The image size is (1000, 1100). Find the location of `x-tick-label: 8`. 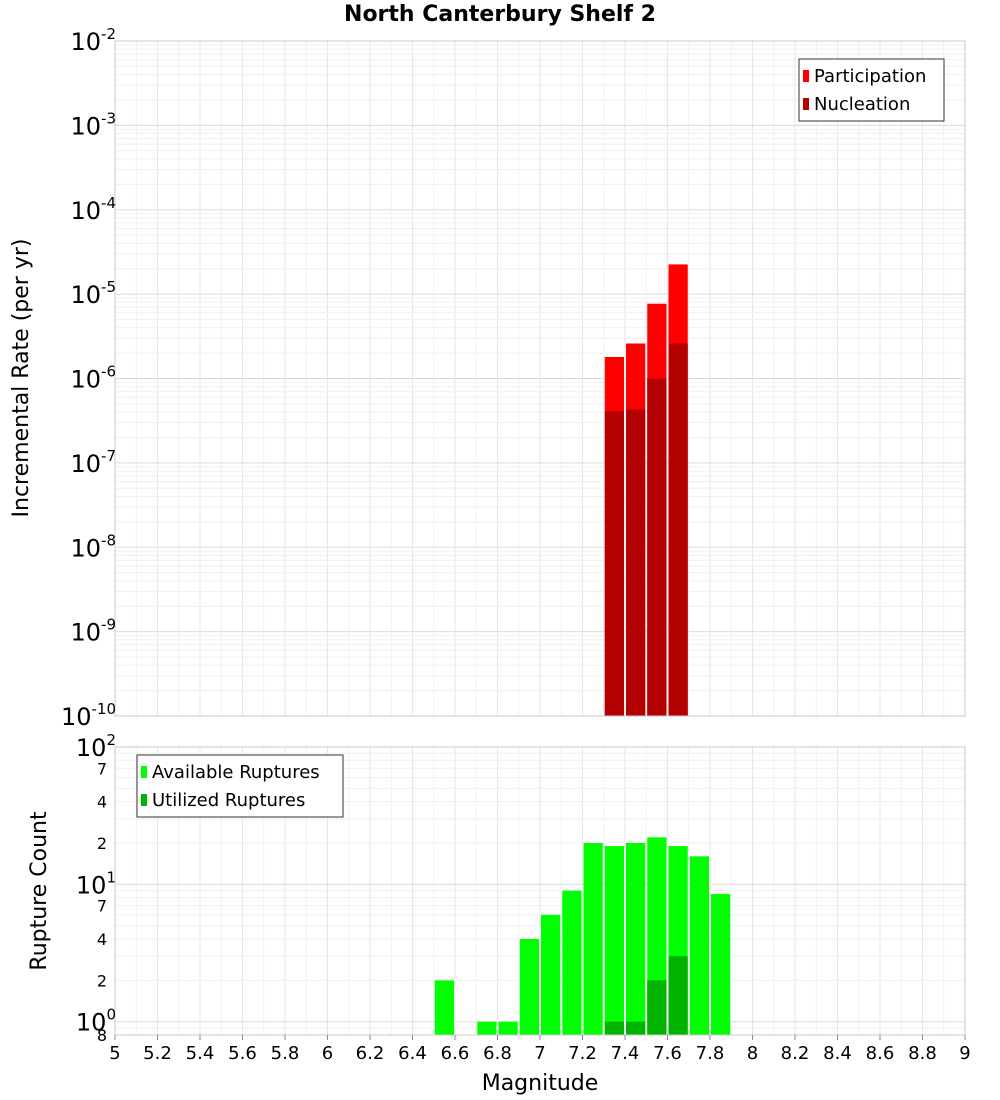

x-tick-label: 8 is located at coordinates (752, 1053).